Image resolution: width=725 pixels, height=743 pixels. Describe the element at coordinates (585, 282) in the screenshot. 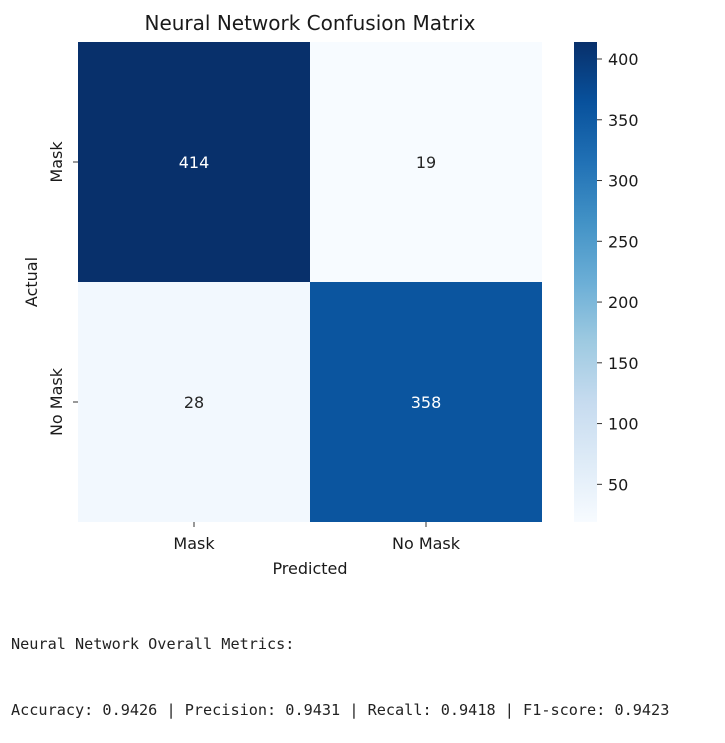

I see `colorbar` at that location.